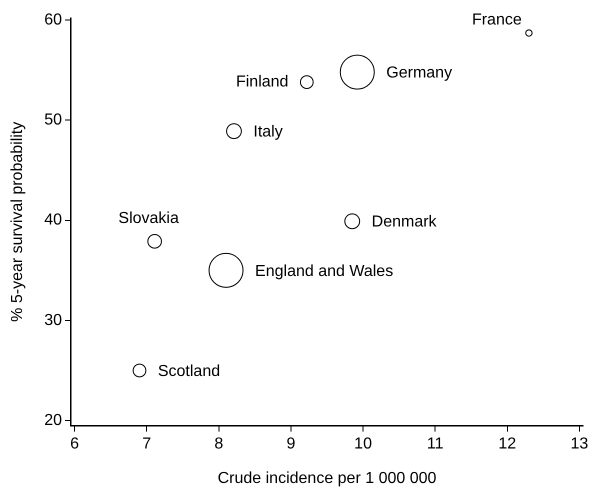 The width and height of the screenshot is (601, 492). What do you see at coordinates (147, 444) in the screenshot?
I see `x-tick-label: 7` at bounding box center [147, 444].